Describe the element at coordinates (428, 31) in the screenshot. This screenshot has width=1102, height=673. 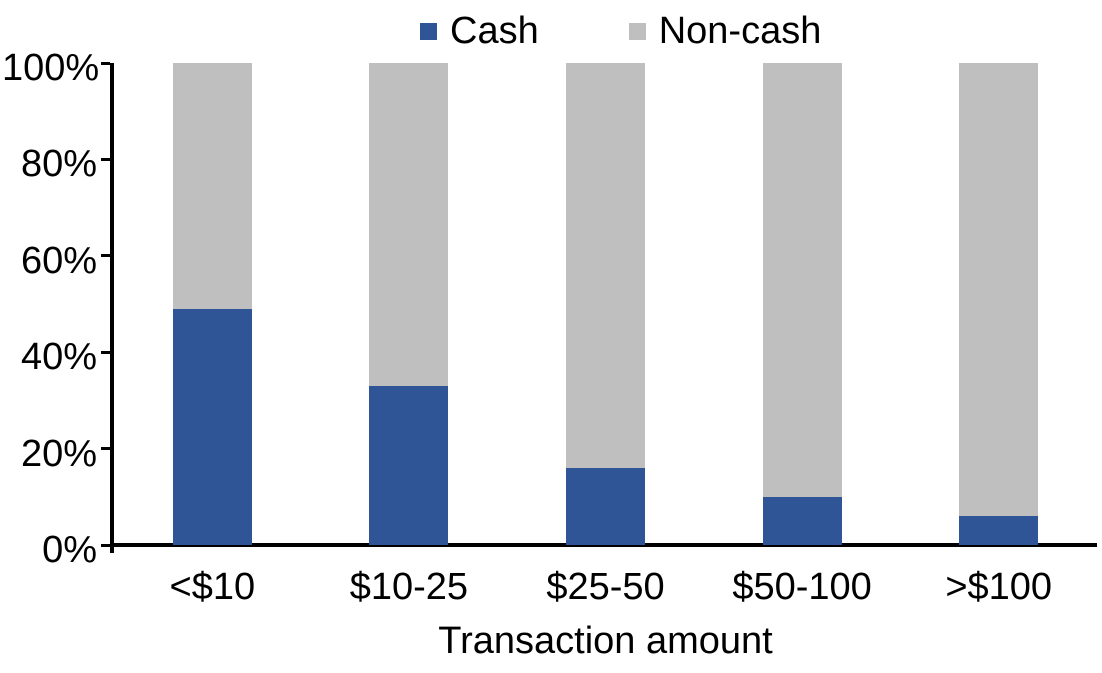
I see `cash-legend-swatch-icon` at that location.